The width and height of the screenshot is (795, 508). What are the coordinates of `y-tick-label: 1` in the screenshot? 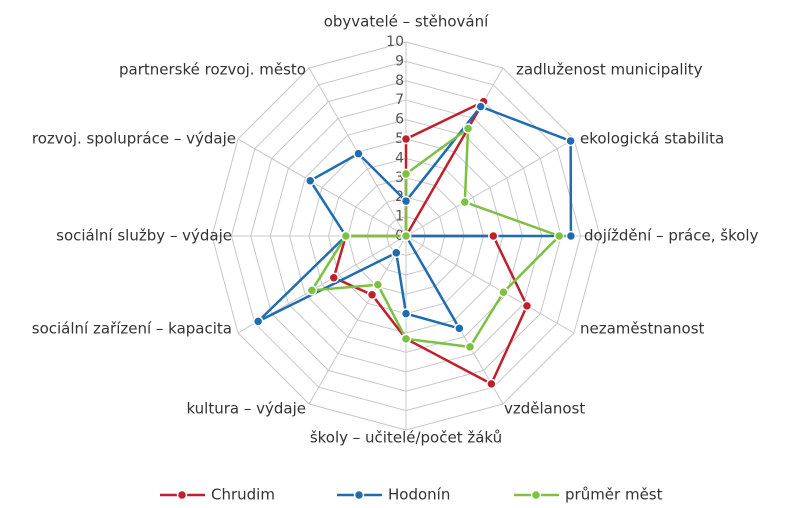 It's located at (399, 217).